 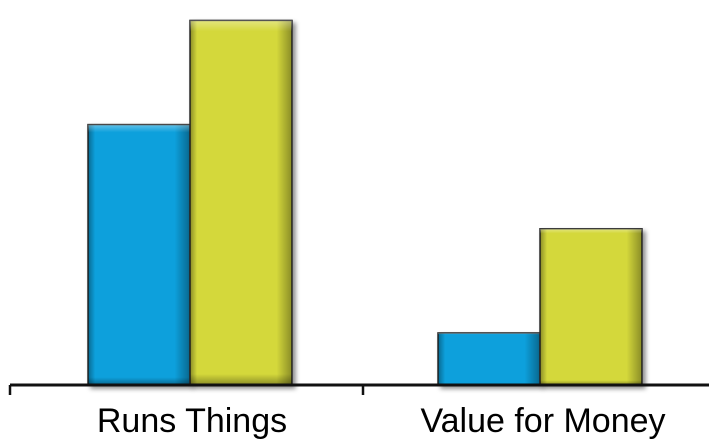 What do you see at coordinates (381, 421) in the screenshot?
I see `category-labels: Runs Things Value for Money` at bounding box center [381, 421].